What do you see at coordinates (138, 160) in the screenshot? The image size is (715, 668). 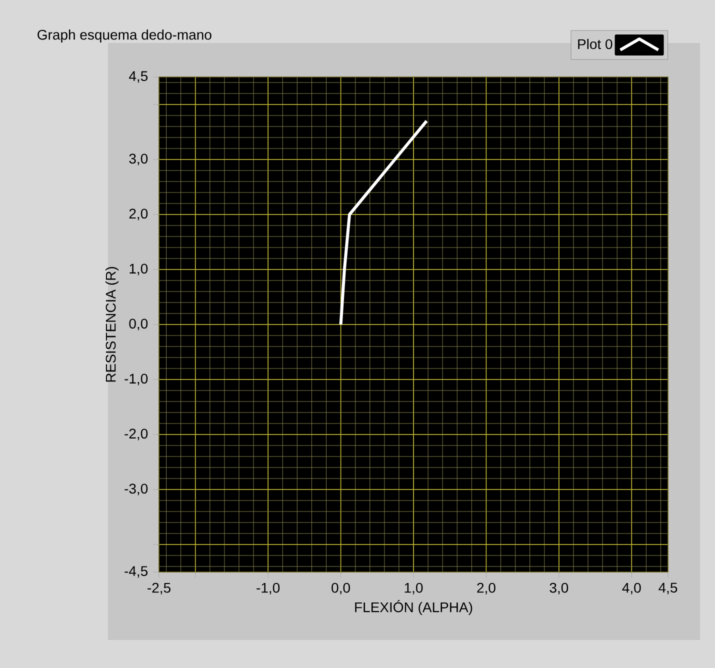 I see `y-tick-label: 3,0` at bounding box center [138, 160].